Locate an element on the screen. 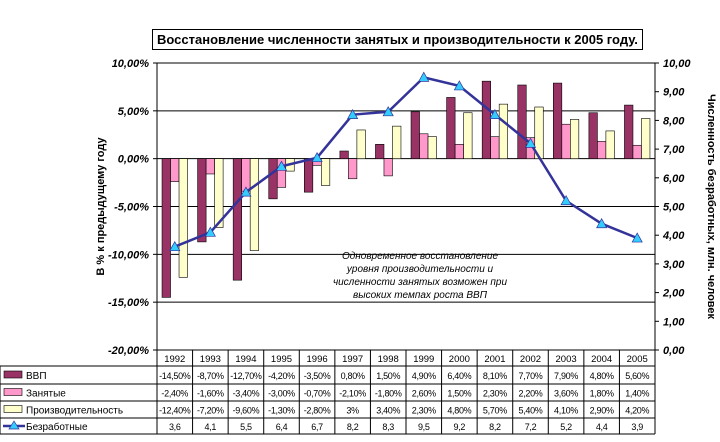 This screenshot has height=442, width=720. y-tick-label: 0,00% is located at coordinates (133, 160).